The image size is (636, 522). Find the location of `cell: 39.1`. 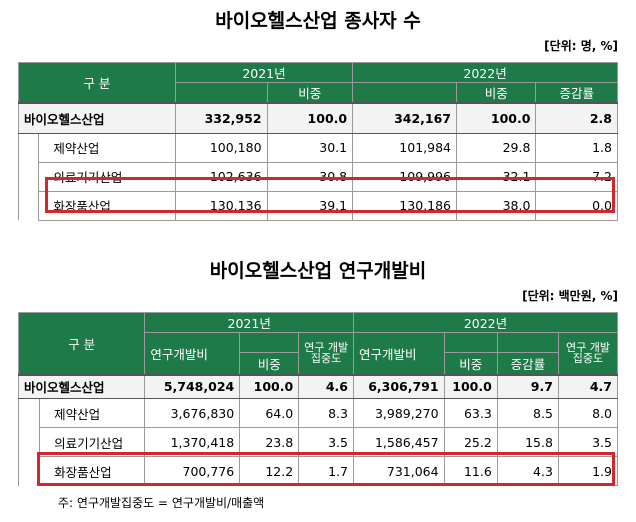

cell: 39.1 is located at coordinates (310, 205).